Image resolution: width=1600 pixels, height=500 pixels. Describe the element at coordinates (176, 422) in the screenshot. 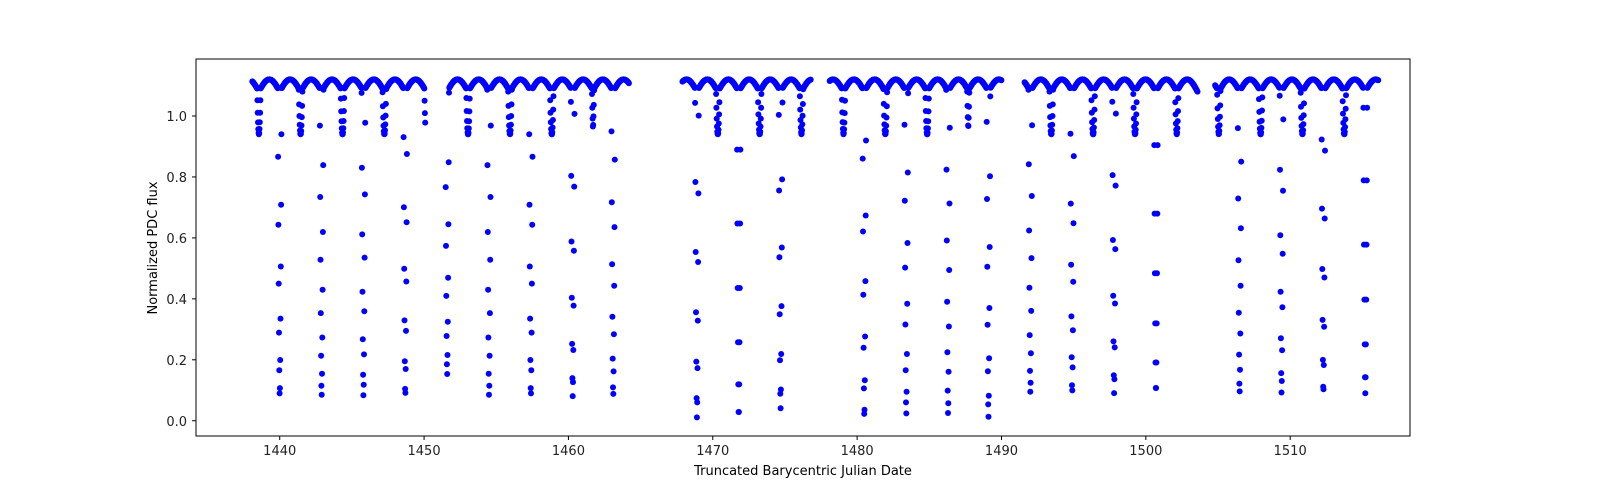

I see `y-tick-label: 0.0` at that location.